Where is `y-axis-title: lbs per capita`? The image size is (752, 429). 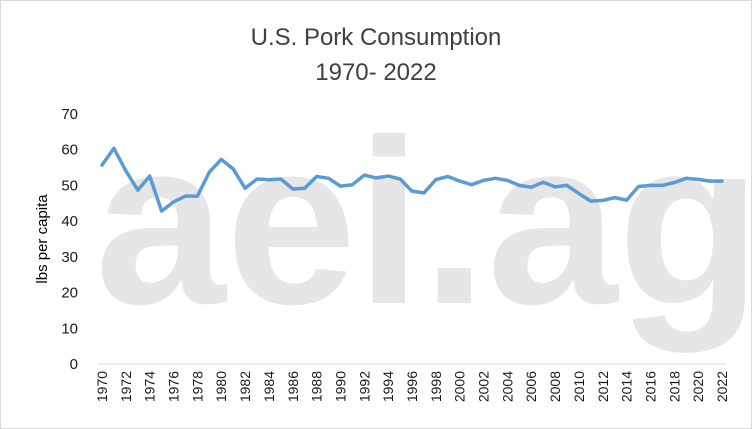
y-axis-title: lbs per capita is located at coordinates (42, 239).